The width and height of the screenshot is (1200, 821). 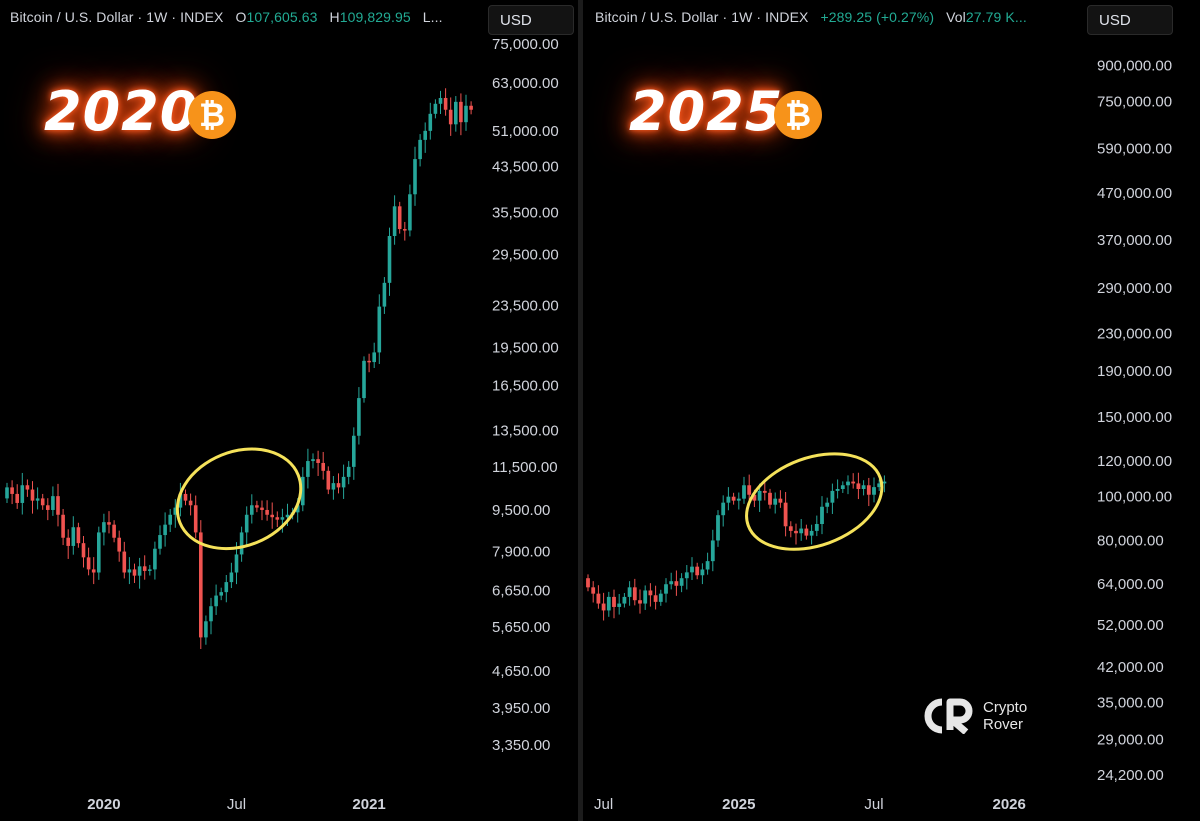 What do you see at coordinates (1134, 417) in the screenshot?
I see `y-tick-label: 150,000.00` at bounding box center [1134, 417].